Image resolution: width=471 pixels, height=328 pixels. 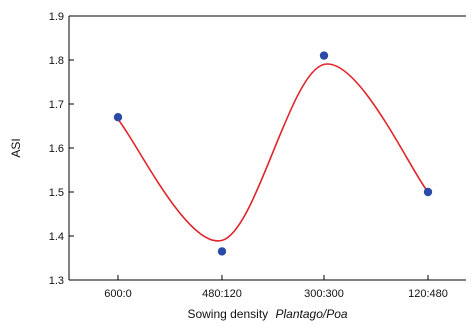 I want to click on x-axis-title-italic: Plantago/Poa, so click(x=312, y=314).